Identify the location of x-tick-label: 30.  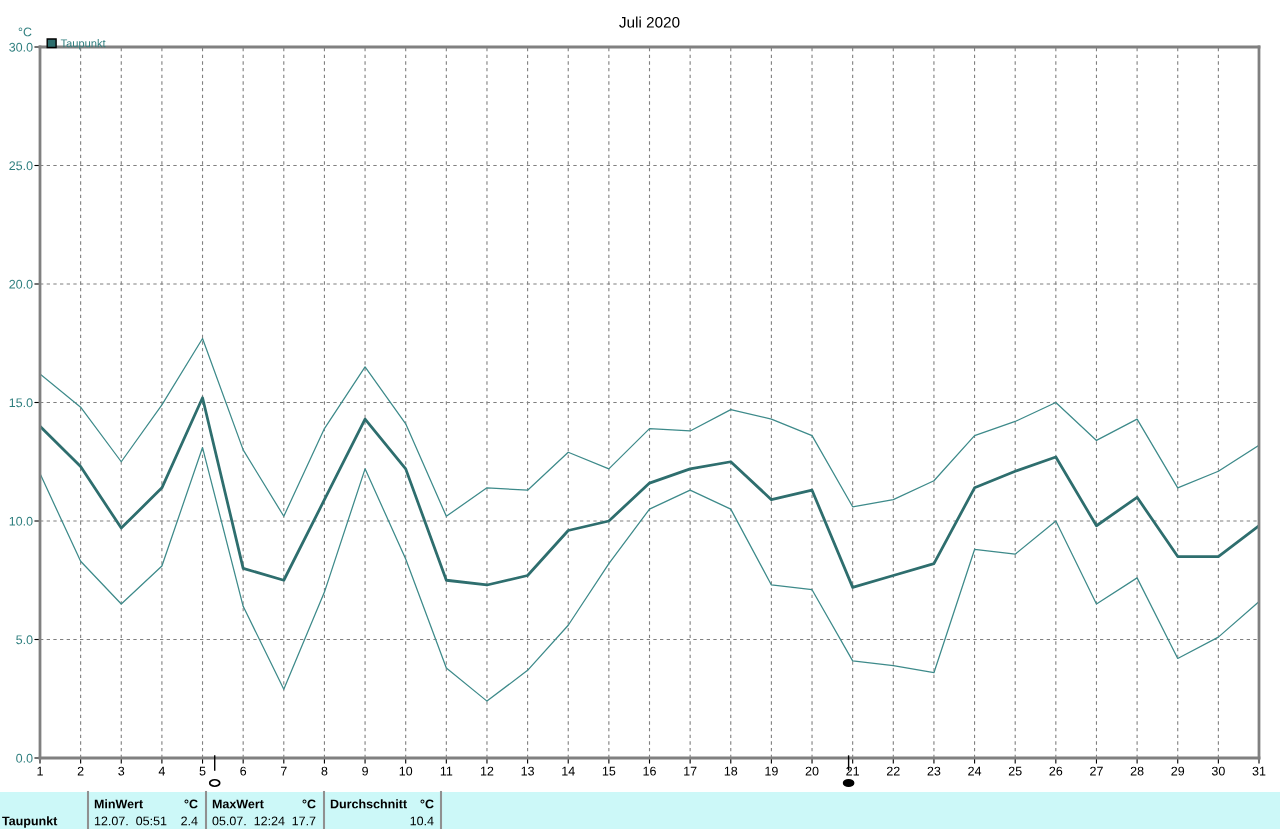
(1218, 771).